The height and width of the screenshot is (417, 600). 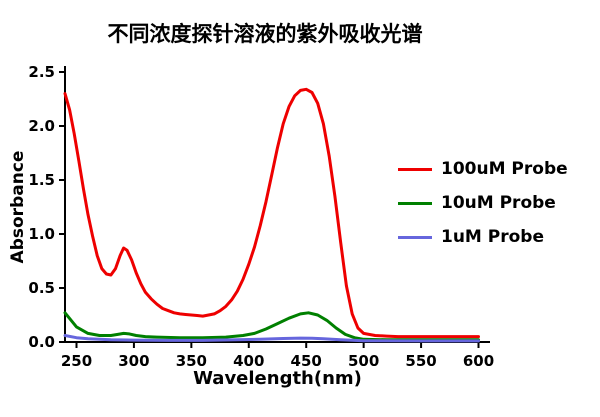 I want to click on svg-text: 2.5, so click(x=41, y=72).